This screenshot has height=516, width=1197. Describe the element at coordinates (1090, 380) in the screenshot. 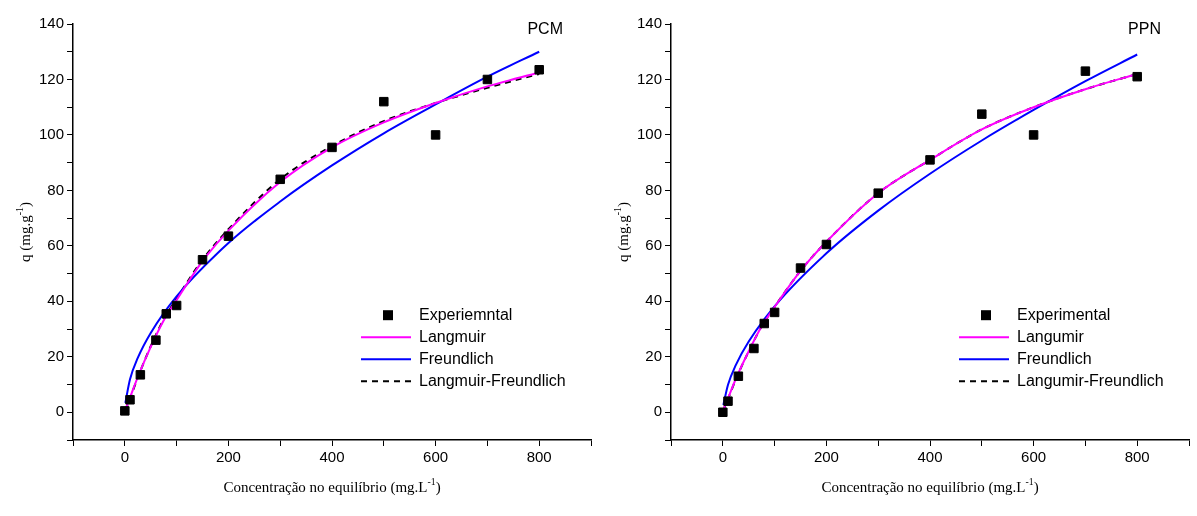

I see `legend-label: Langumir-Freundlich` at that location.